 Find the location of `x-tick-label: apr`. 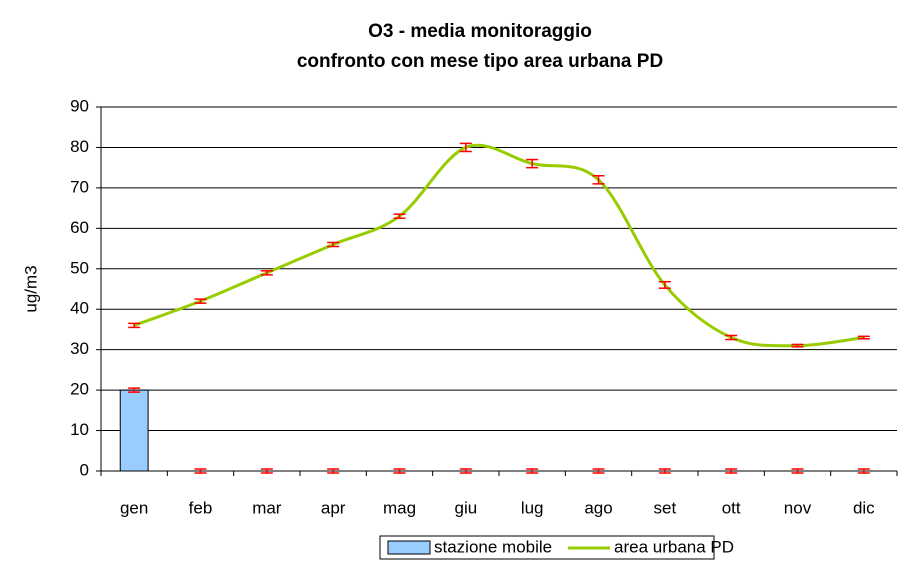

x-tick-label: apr is located at coordinates (333, 507).